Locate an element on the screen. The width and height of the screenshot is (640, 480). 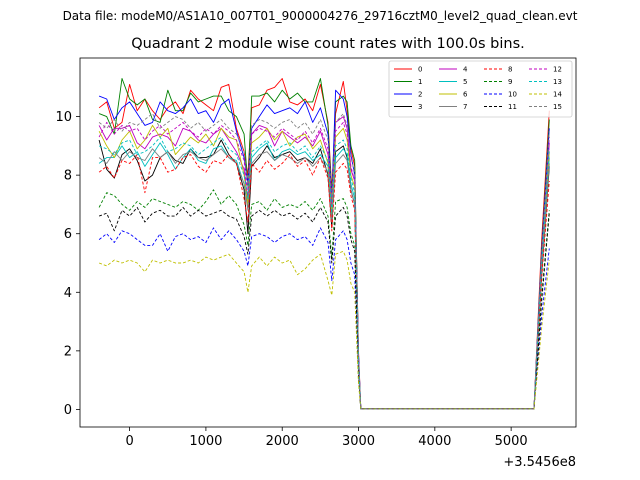
y-tick-label: 0 is located at coordinates (68, 410).